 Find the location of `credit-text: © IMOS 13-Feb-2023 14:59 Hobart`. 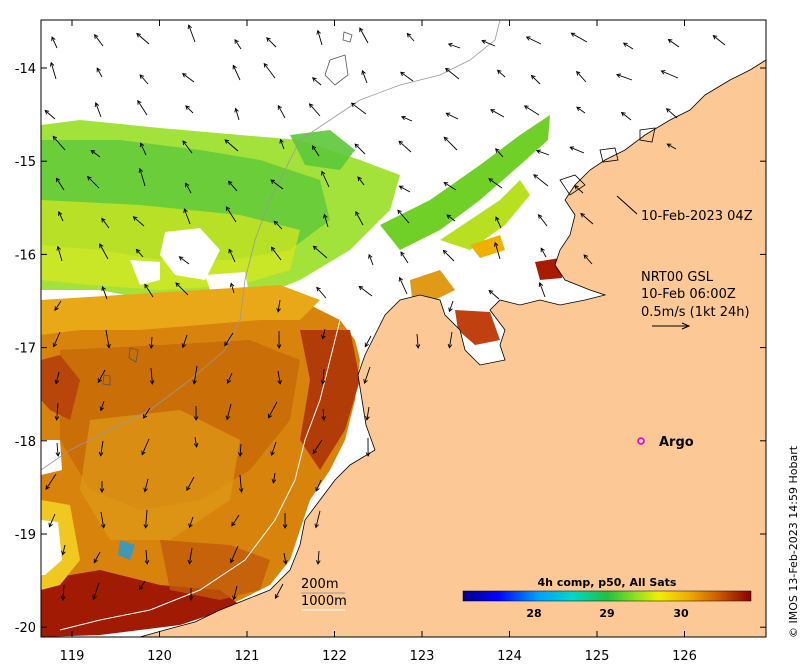

credit-text: © IMOS 13-Feb-2023 14:59 Hobart is located at coordinates (793, 541).